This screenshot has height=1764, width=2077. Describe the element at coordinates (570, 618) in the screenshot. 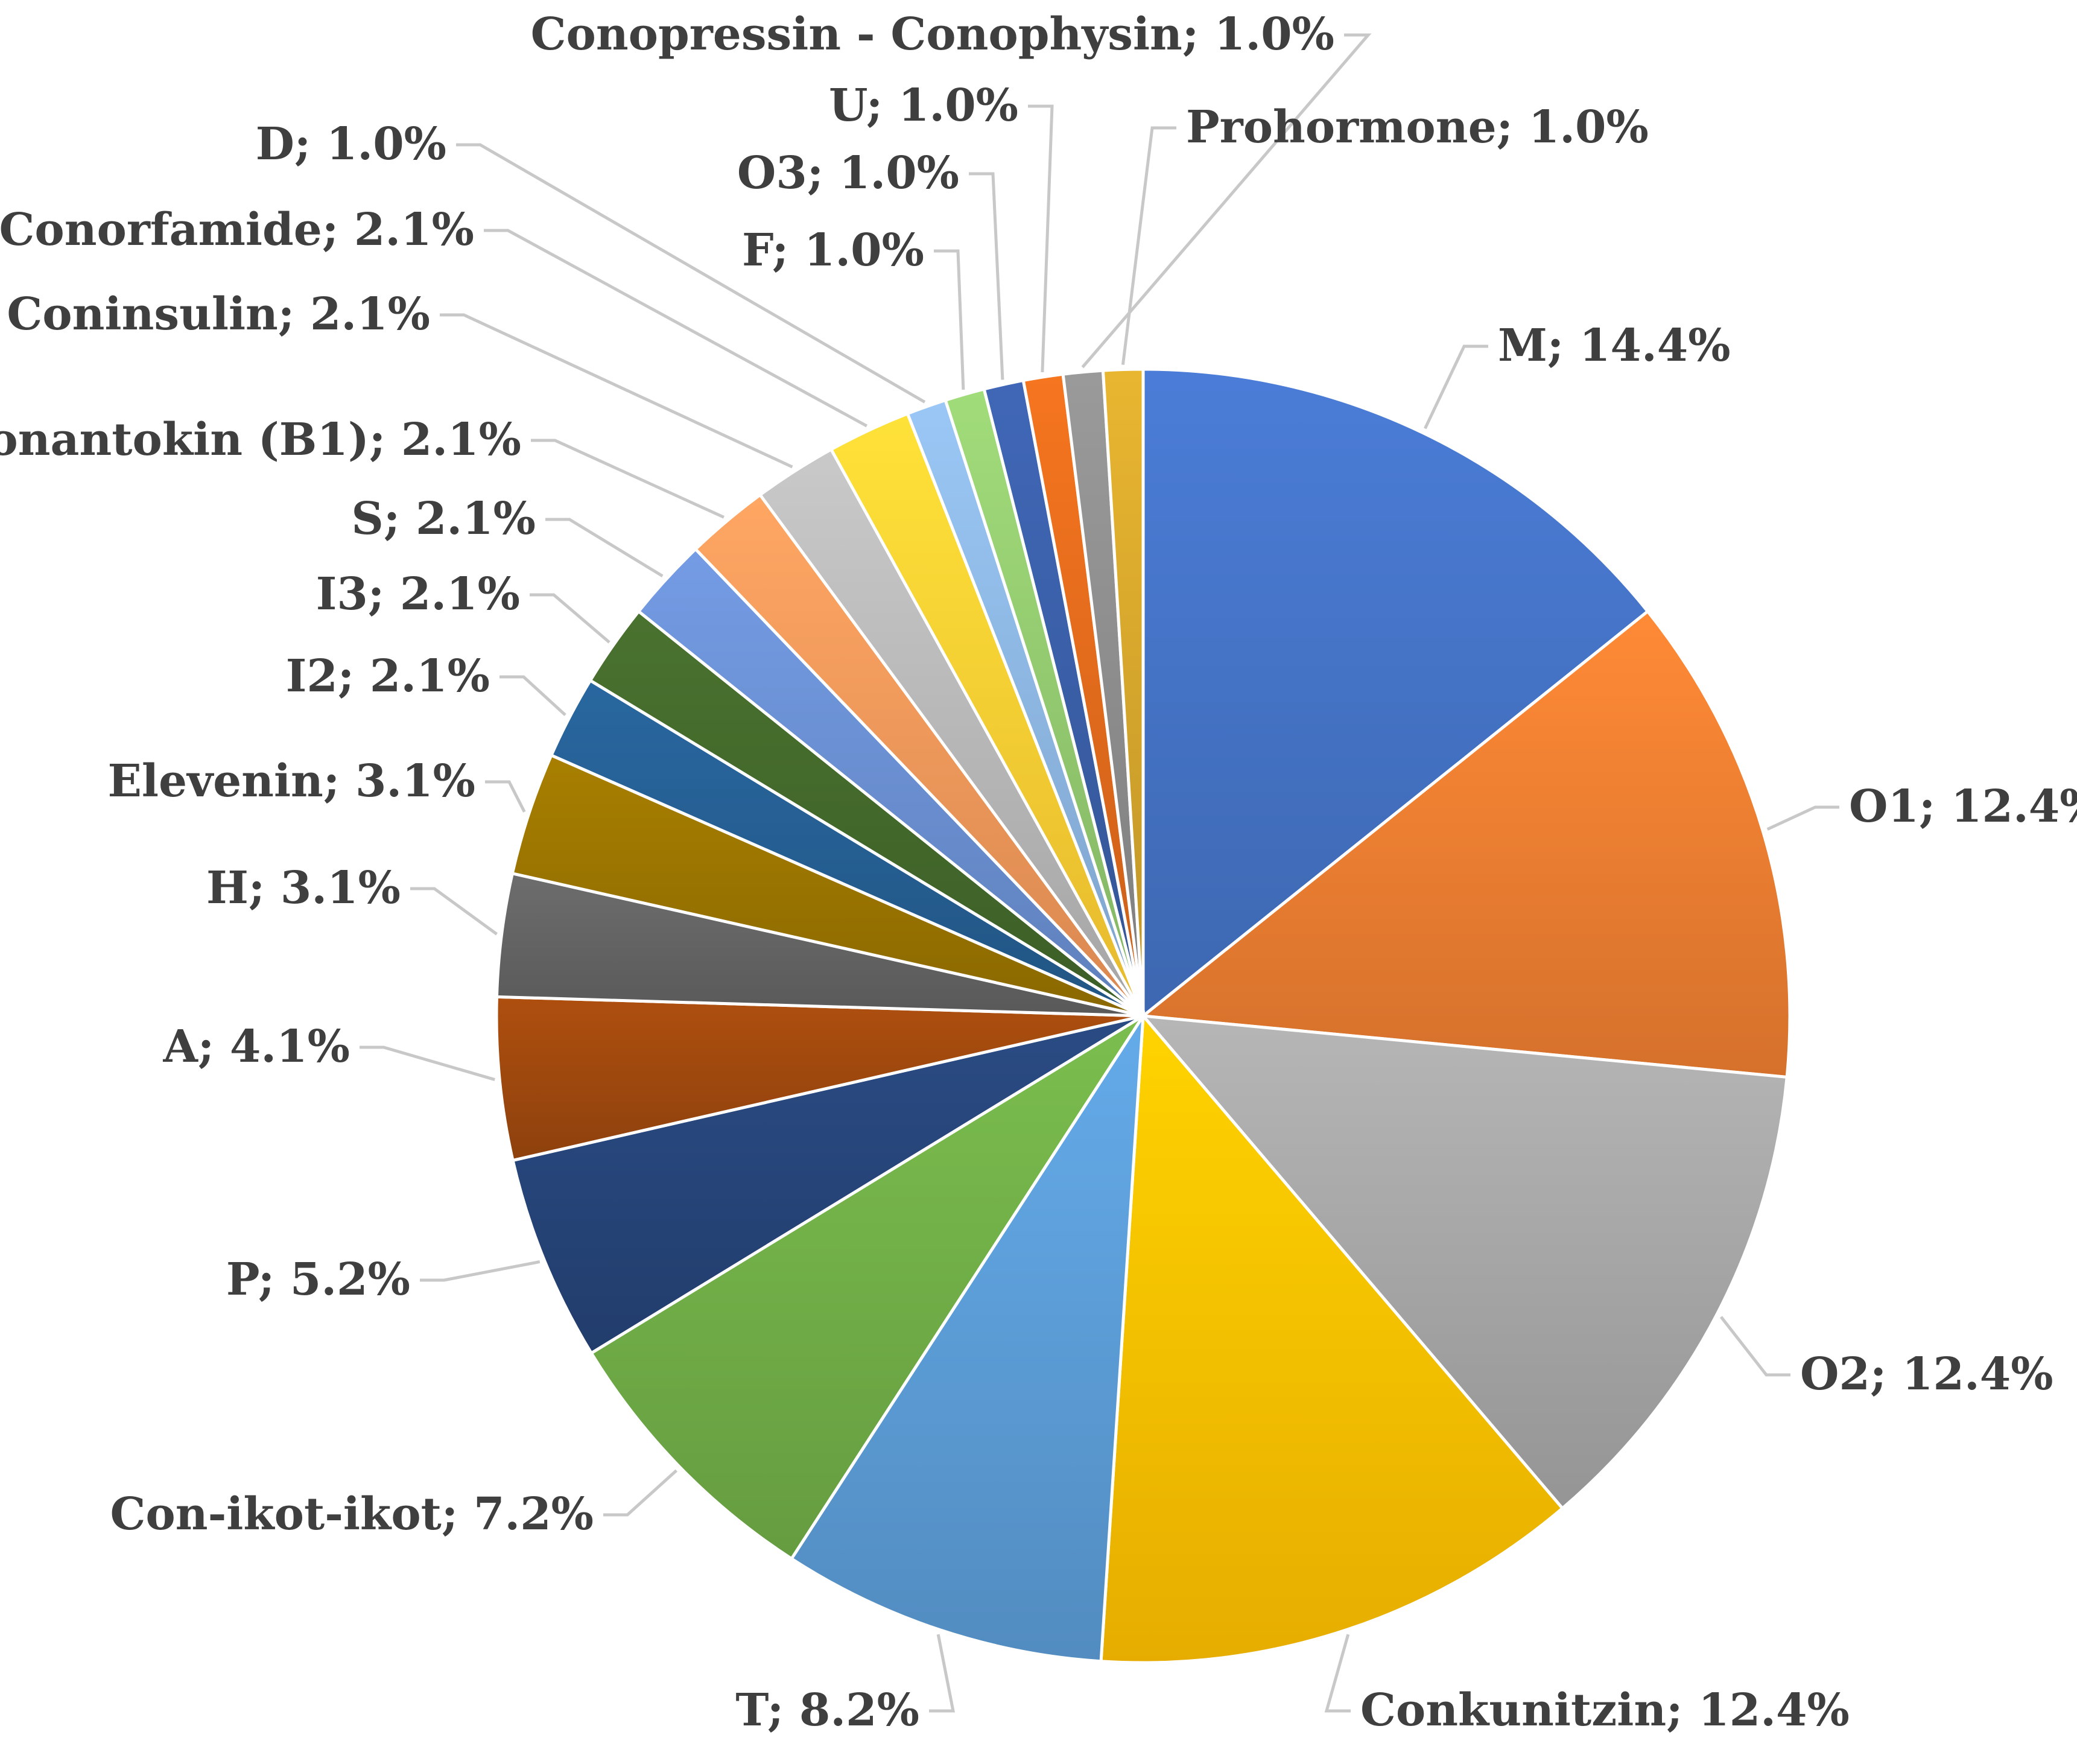

I see `leader-line-i3` at that location.